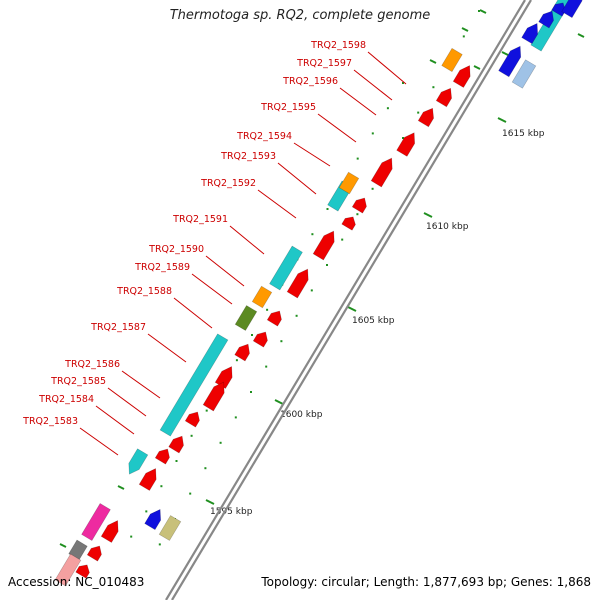  What do you see at coordinates (523, 134) in the screenshot?
I see `scale-label: 1615 kbp` at bounding box center [523, 134].